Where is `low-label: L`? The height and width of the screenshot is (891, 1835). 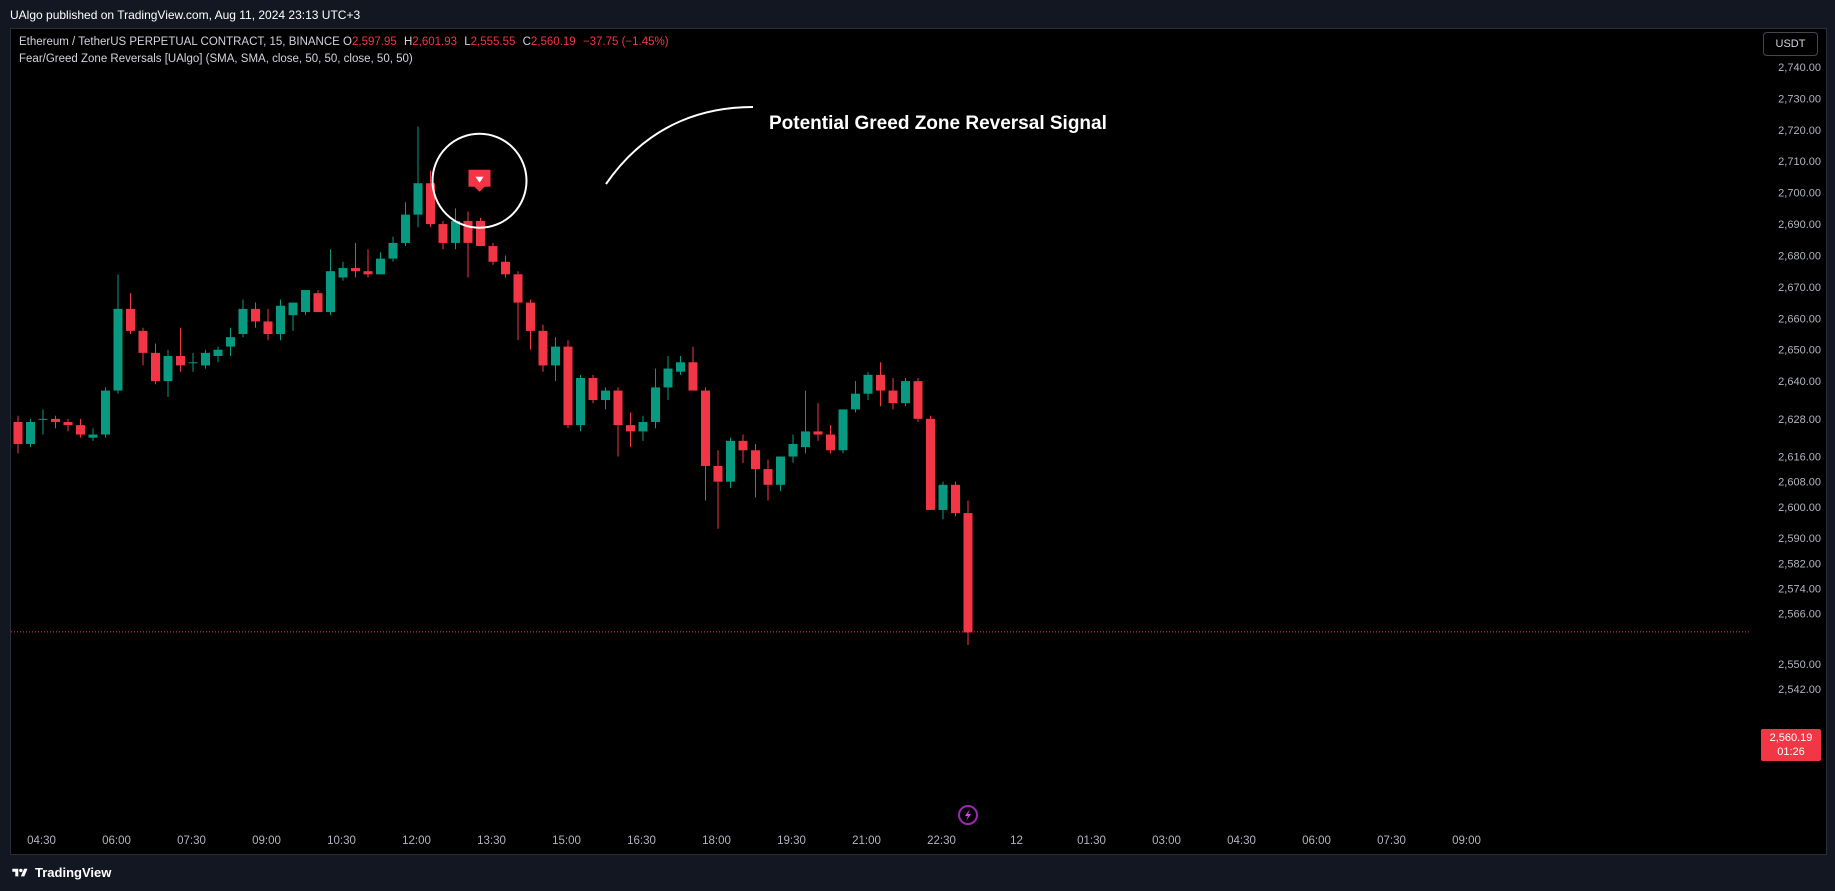
low-label: L is located at coordinates (467, 42).